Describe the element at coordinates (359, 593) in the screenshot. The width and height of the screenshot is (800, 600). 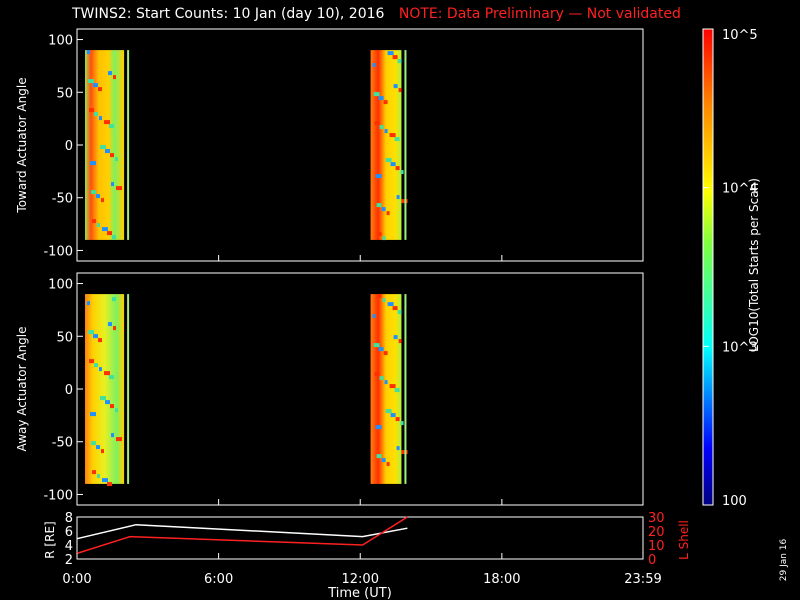
I see `x-axis-label: Time (UT)` at that location.